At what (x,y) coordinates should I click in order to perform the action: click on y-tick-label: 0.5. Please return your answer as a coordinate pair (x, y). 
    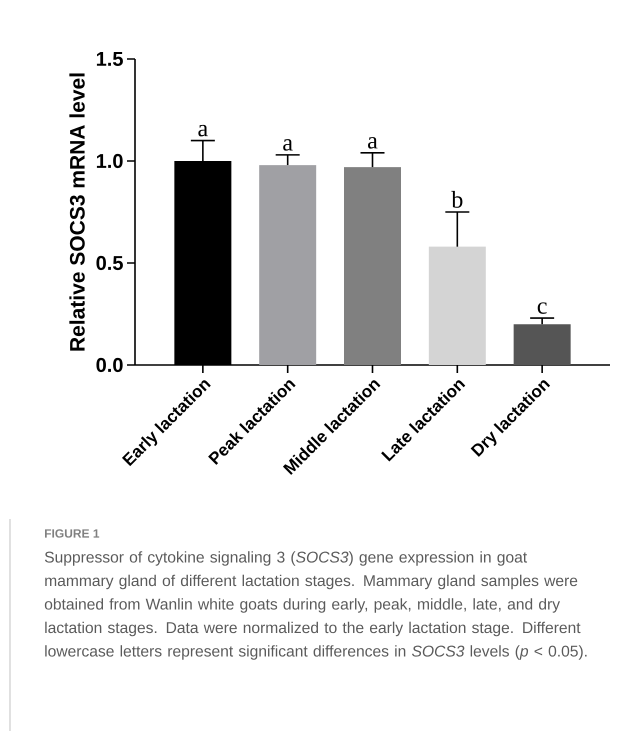
    Looking at the image, I should click on (109, 263).